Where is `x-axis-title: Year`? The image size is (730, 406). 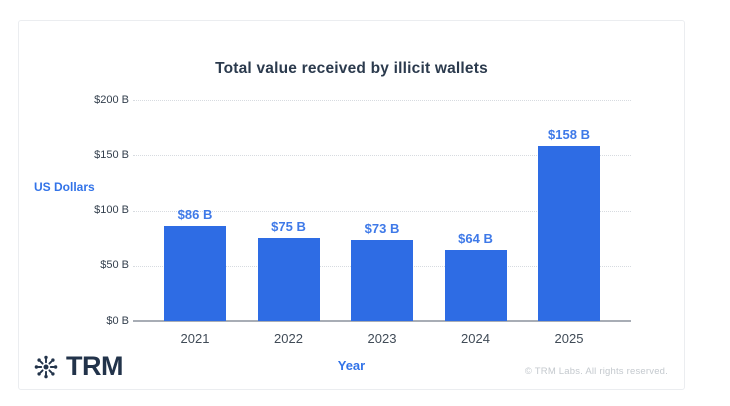
x-axis-title: Year is located at coordinates (351, 365).